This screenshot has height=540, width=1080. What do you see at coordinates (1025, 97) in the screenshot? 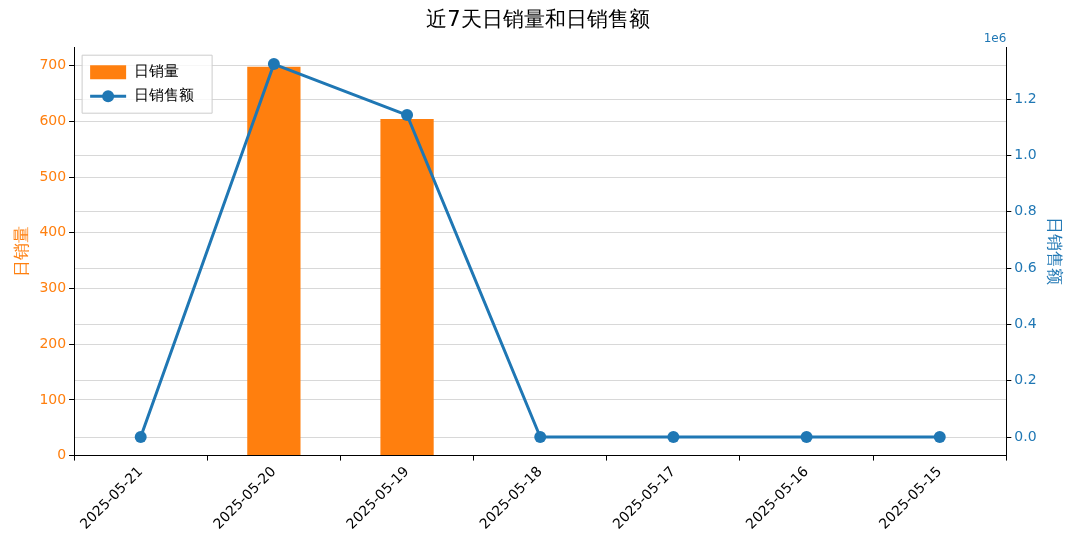
I see `y2-tick-label: 1.2` at bounding box center [1025, 97].